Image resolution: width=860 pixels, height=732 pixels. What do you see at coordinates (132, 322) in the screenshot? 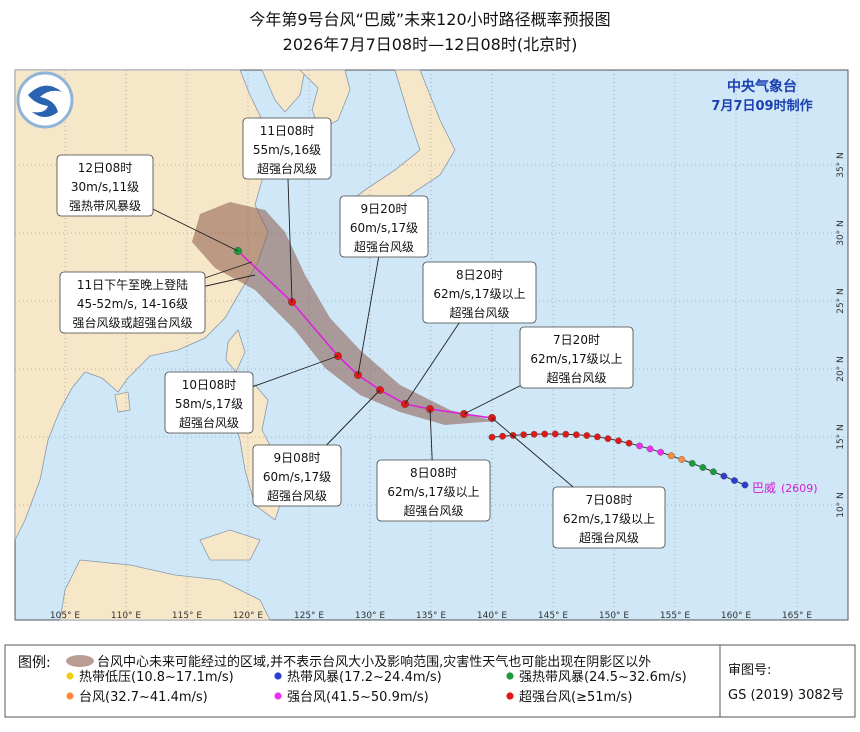
I see `annotation-text: 强台风级或超强台风级` at bounding box center [132, 322].